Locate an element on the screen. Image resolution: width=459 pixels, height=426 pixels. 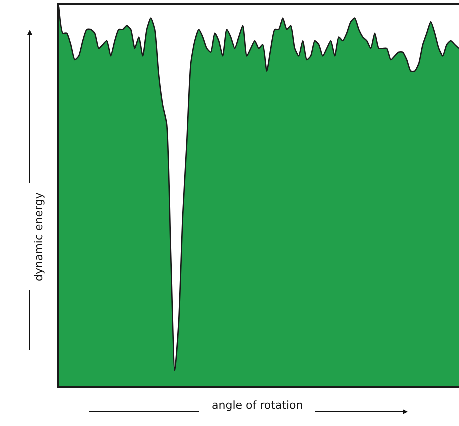
y-axis-title: dynamic energy is located at coordinates (39, 237).